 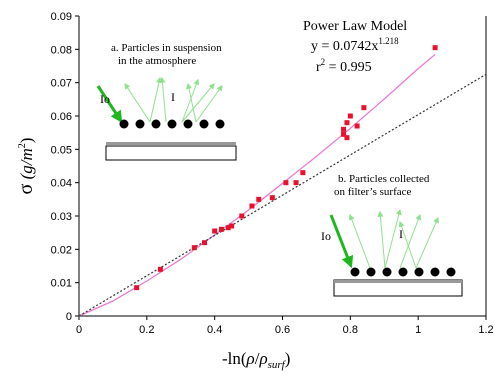 I want to click on x-tick-group: 0 0.2 0.4 0.6 0.8 1 1.2, so click(x=285, y=326).